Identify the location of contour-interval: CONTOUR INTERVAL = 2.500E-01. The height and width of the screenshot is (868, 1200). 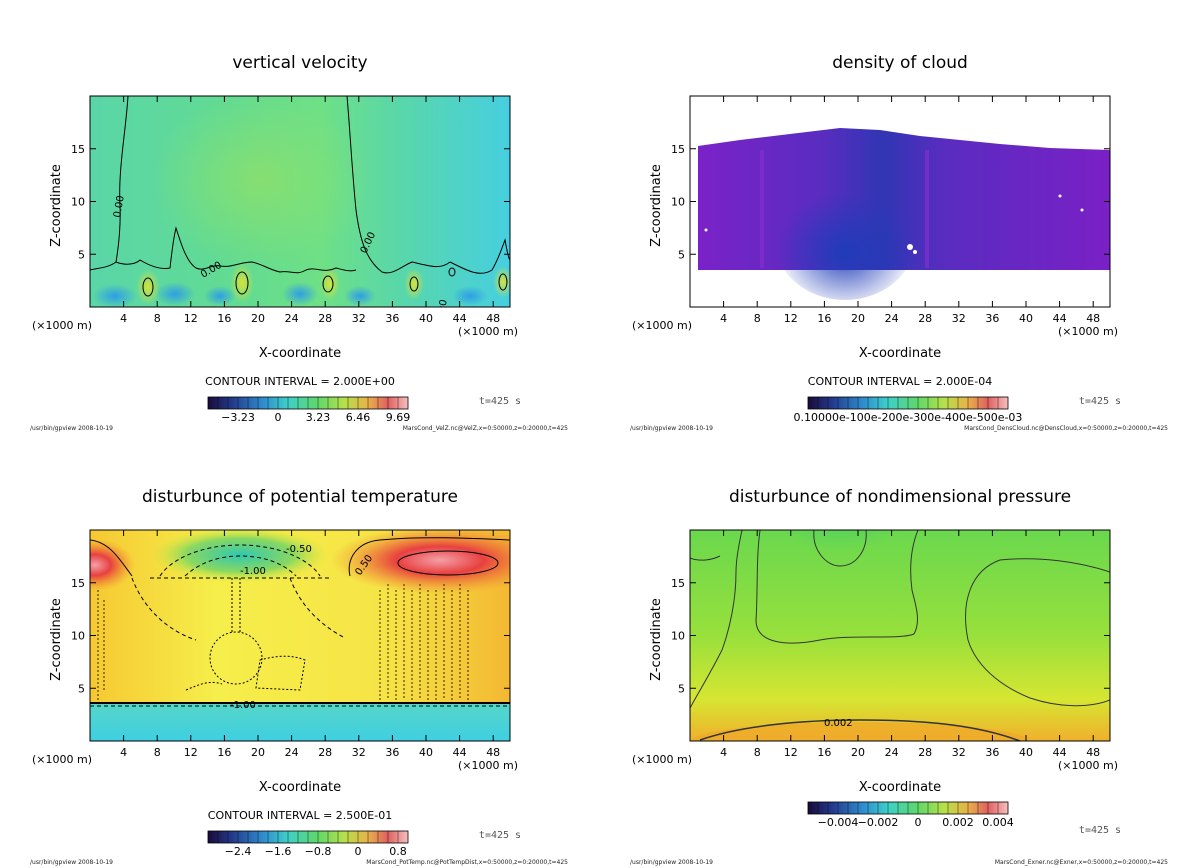
(300, 815).